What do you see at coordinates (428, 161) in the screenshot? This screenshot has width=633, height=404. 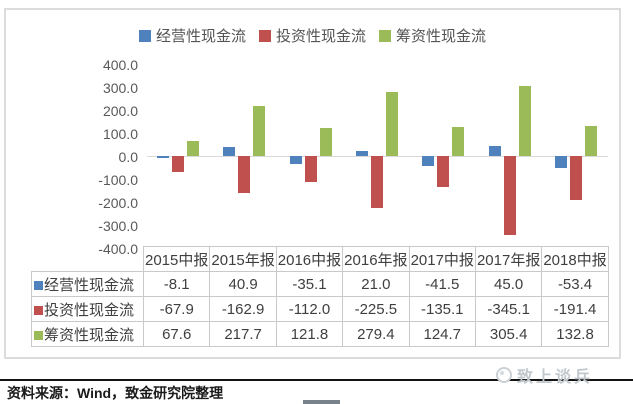 I see `bar-经营性现金流-2017中报` at bounding box center [428, 161].